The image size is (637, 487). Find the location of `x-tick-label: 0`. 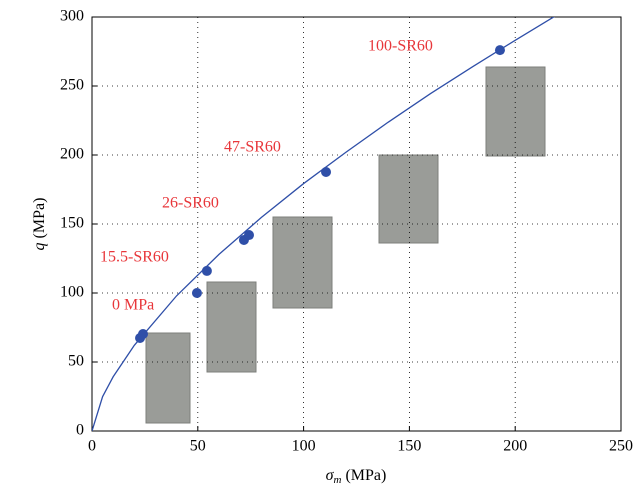

x-tick-label: 0 is located at coordinates (92, 446).